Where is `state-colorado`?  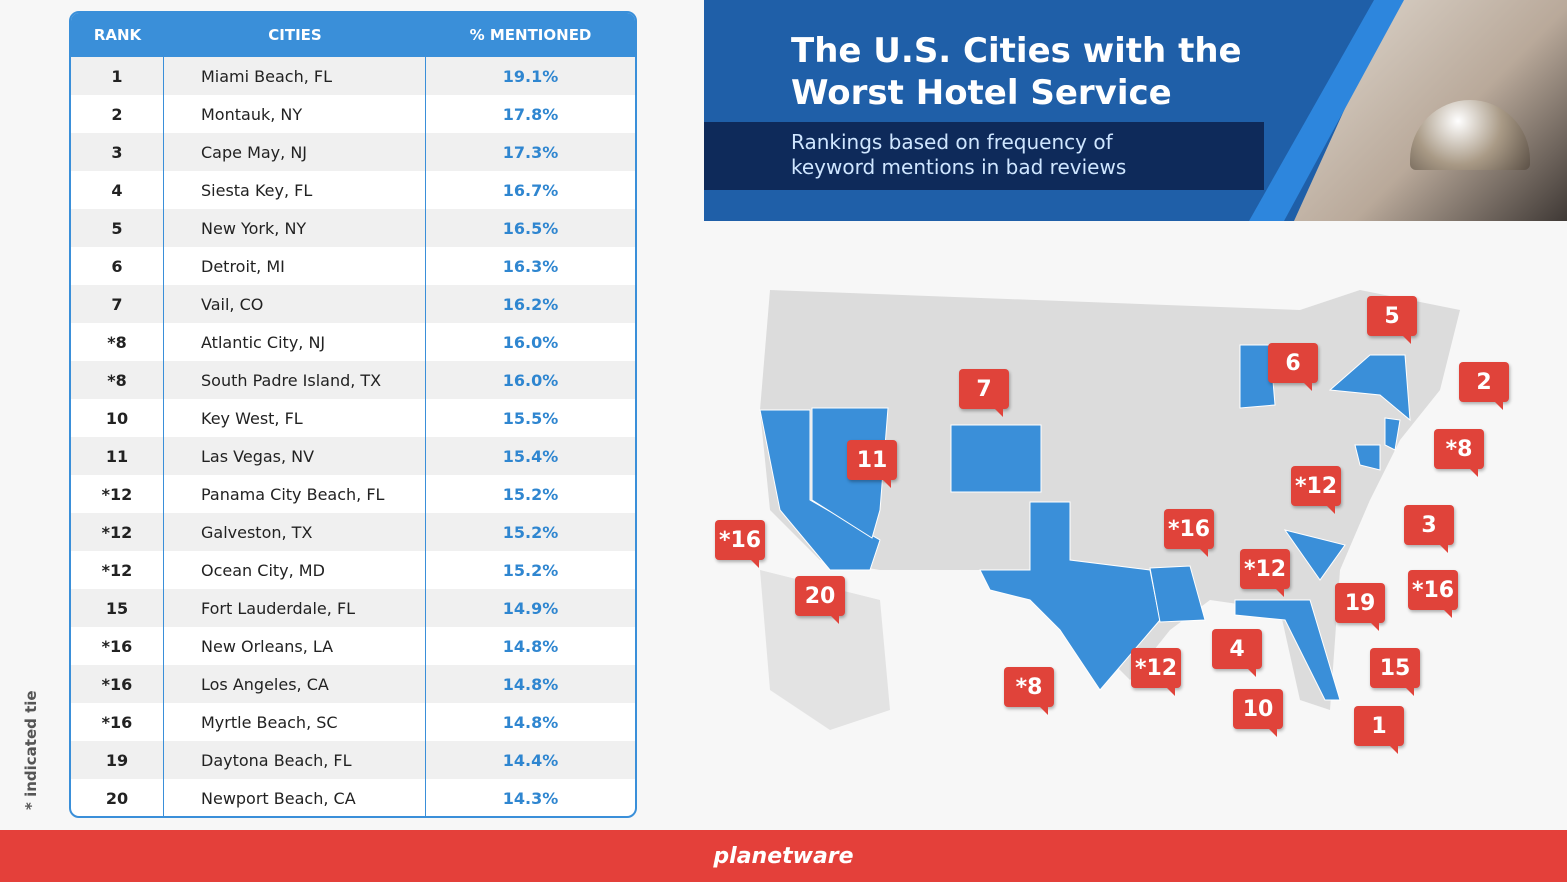 state-colorado is located at coordinates (996, 458).